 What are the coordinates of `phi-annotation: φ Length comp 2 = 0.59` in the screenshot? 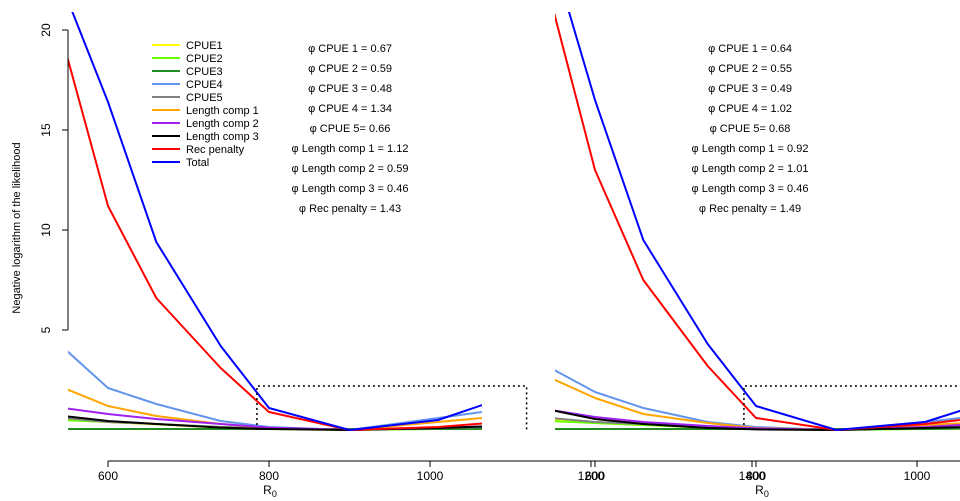 It's located at (350, 169).